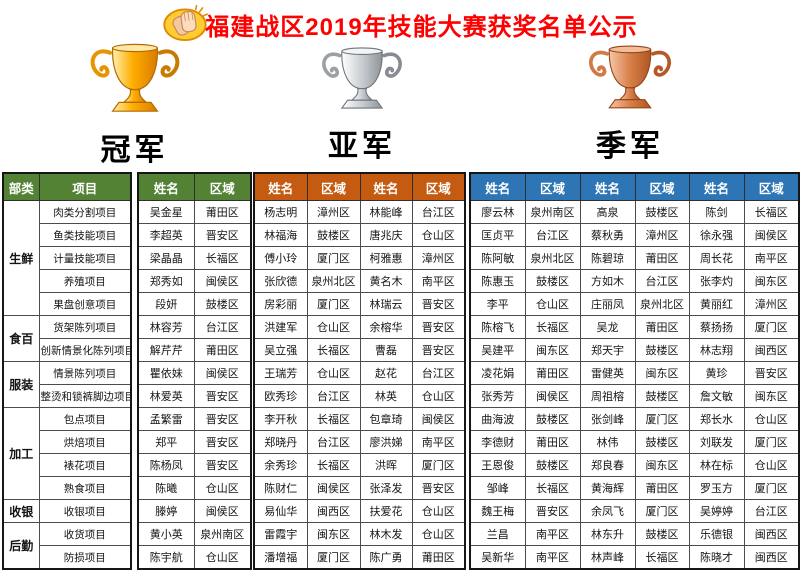 The height and width of the screenshot is (575, 800). I want to click on category-table-row: 生鲜 肉类分割项目, so click(67, 258).